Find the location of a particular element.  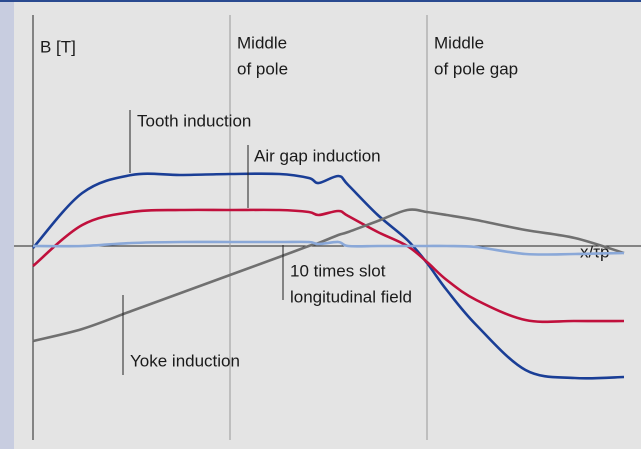

x-axis-label: x/τp is located at coordinates (594, 251).